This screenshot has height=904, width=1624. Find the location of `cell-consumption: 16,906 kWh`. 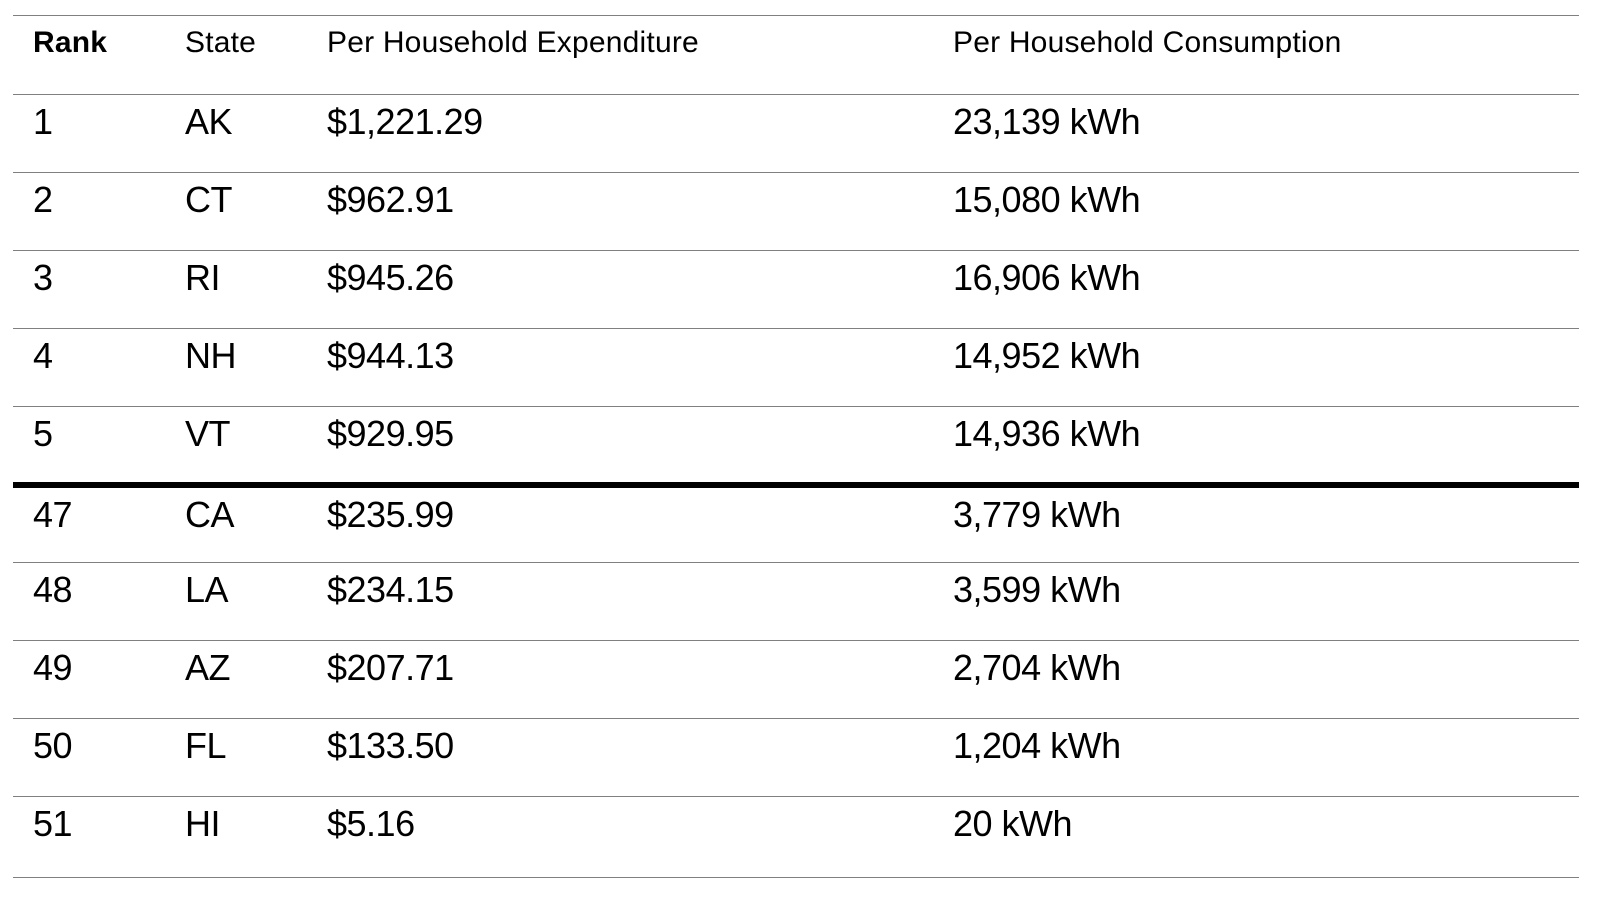

cell-consumption: 16,906 kWh is located at coordinates (1256, 289).